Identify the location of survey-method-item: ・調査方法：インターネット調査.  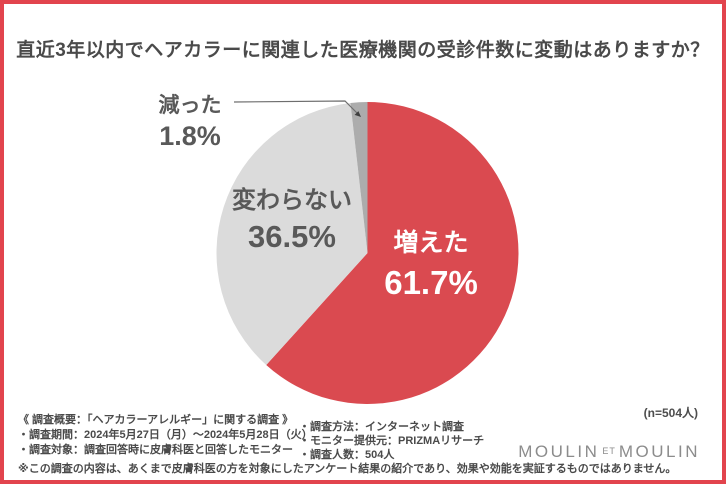
(381, 427).